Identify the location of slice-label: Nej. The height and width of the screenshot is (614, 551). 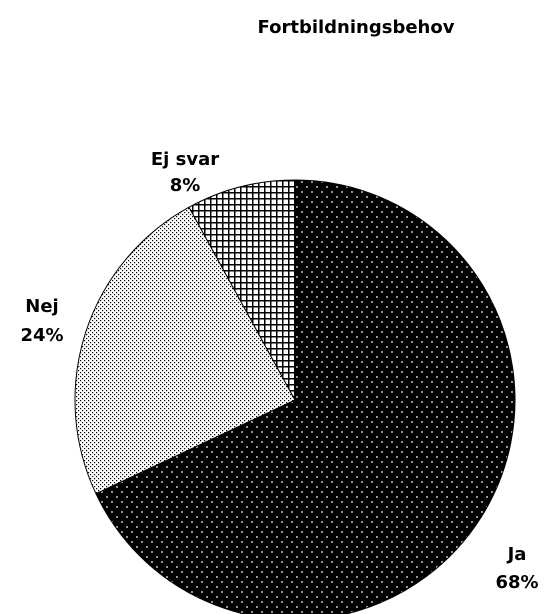
(41, 306).